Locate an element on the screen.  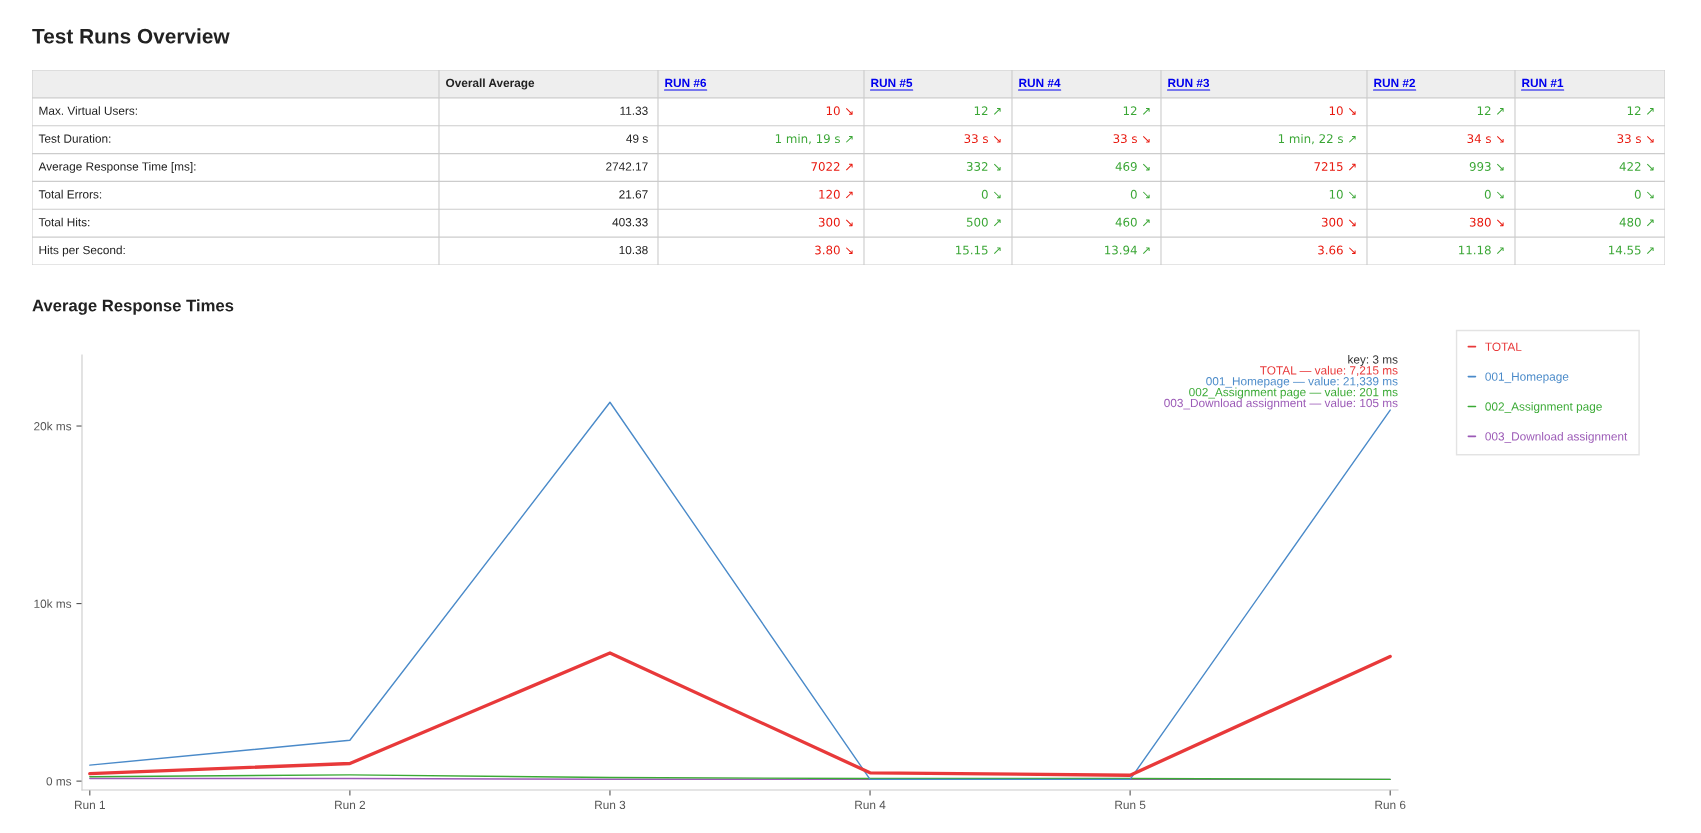
text: 21.67 is located at coordinates (633, 194).